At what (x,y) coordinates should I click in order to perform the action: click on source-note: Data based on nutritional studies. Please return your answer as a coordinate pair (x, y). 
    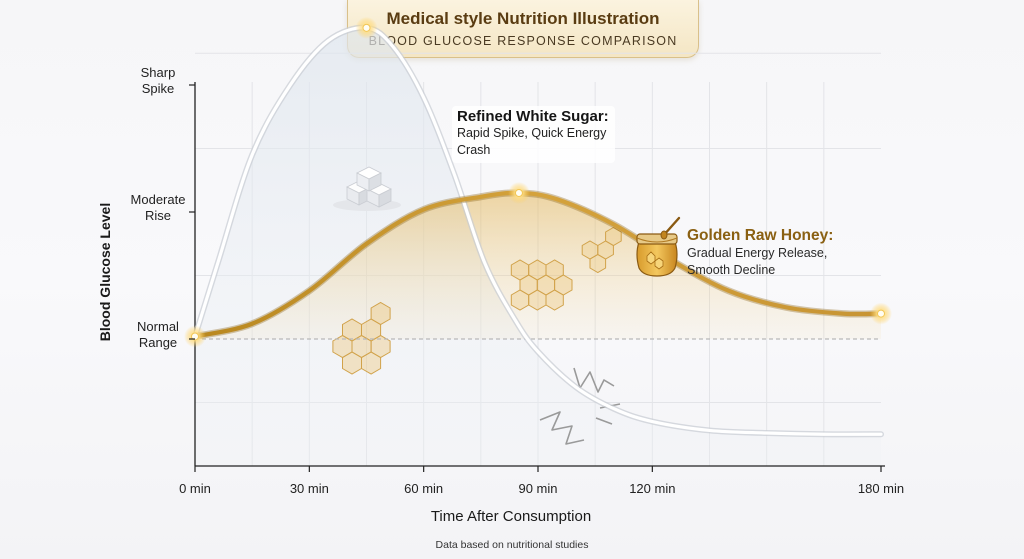
    Looking at the image, I should click on (512, 545).